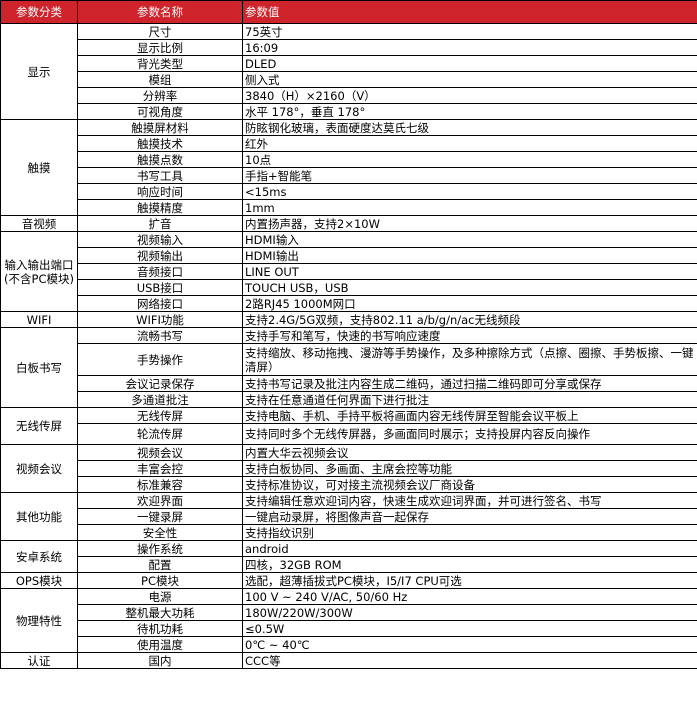 This screenshot has height=701, width=697. I want to click on table-row: 输入输出端口(不含PC模块) 视频输入 HDMI输入, so click(348, 271).